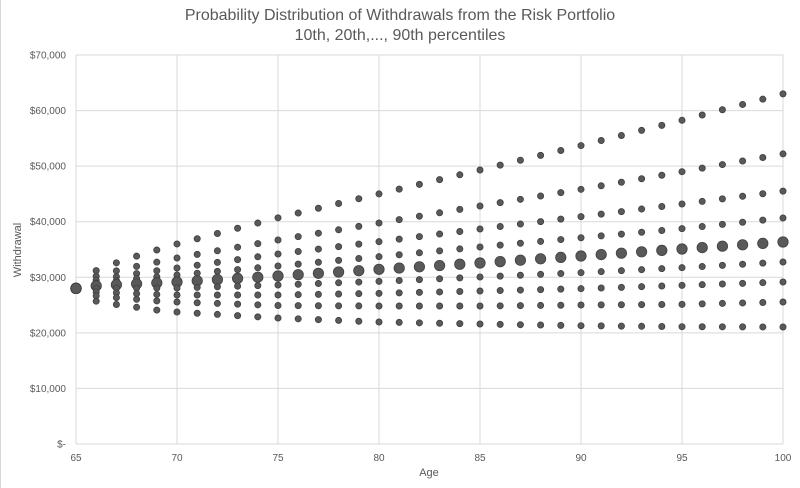 The height and width of the screenshot is (488, 800). Describe the element at coordinates (278, 458) in the screenshot. I see `x-tick-label: 75` at that location.